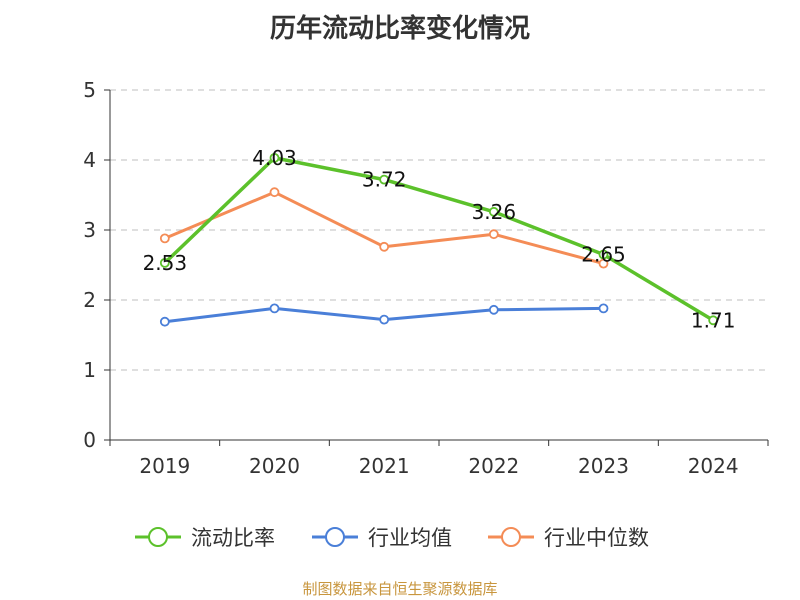 The height and width of the screenshot is (600, 800). What do you see at coordinates (89, 370) in the screenshot?
I see `y-tick-label: 1` at bounding box center [89, 370].